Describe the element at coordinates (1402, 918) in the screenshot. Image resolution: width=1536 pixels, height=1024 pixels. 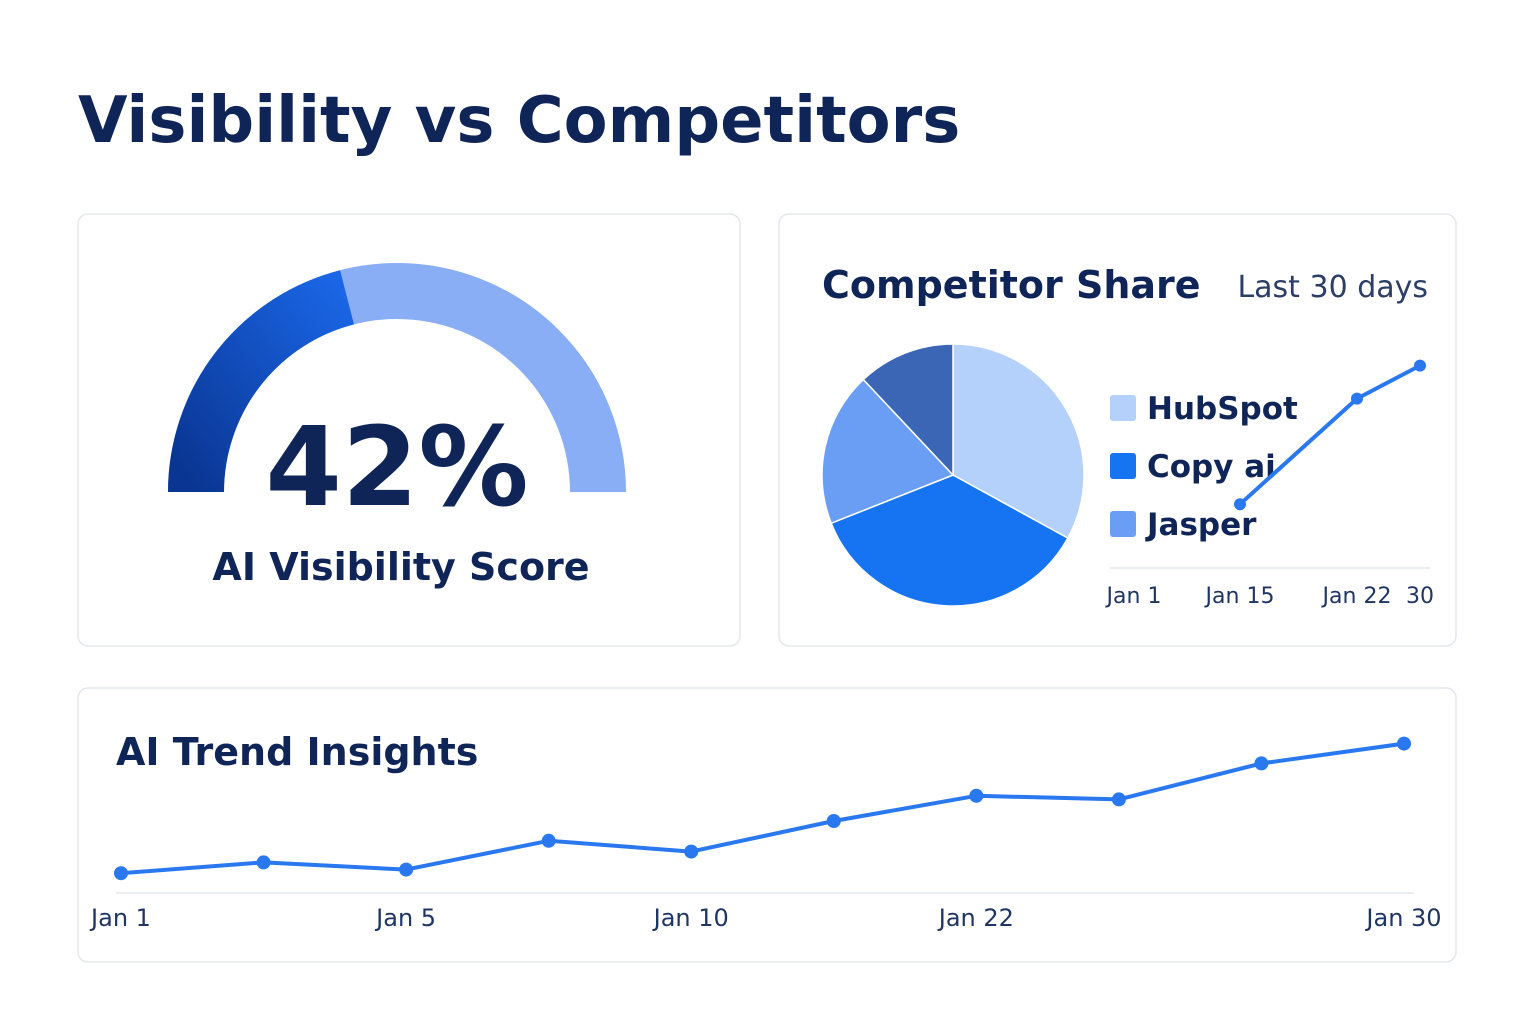
I see `x-tick-label: Jan 30` at that location.